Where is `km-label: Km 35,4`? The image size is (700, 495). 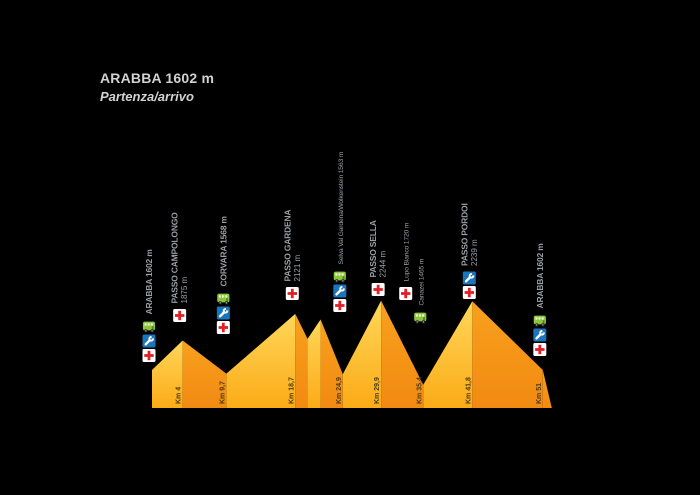 km-label: Km 35,4 is located at coordinates (419, 390).